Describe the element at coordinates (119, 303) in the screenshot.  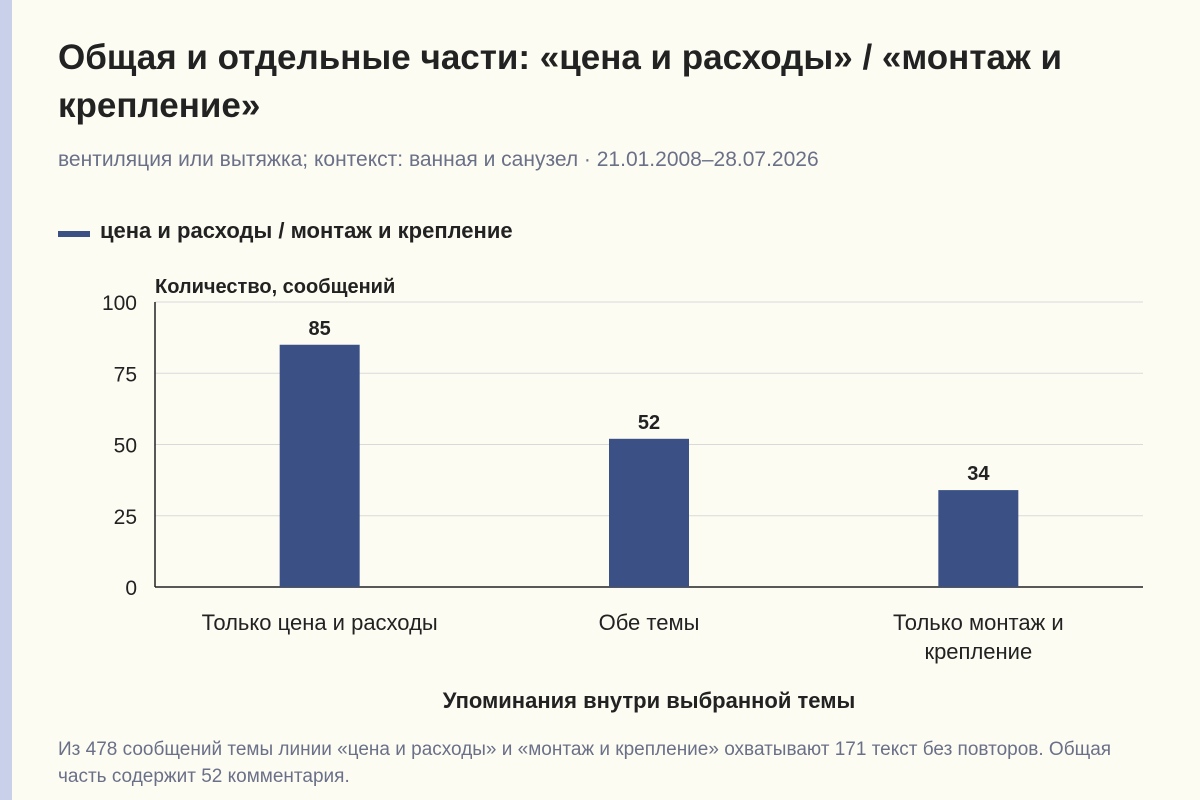
I see `y-tick-label: 100` at that location.